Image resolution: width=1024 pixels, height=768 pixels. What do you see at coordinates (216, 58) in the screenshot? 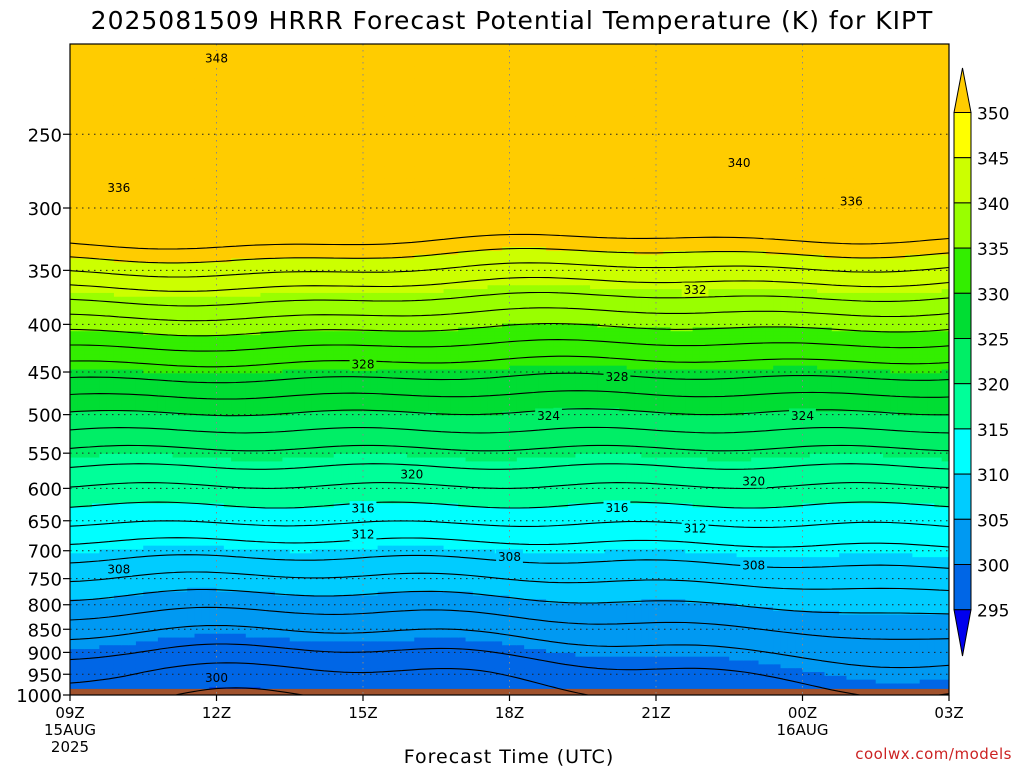
I see `contour-label: 348` at bounding box center [216, 58].